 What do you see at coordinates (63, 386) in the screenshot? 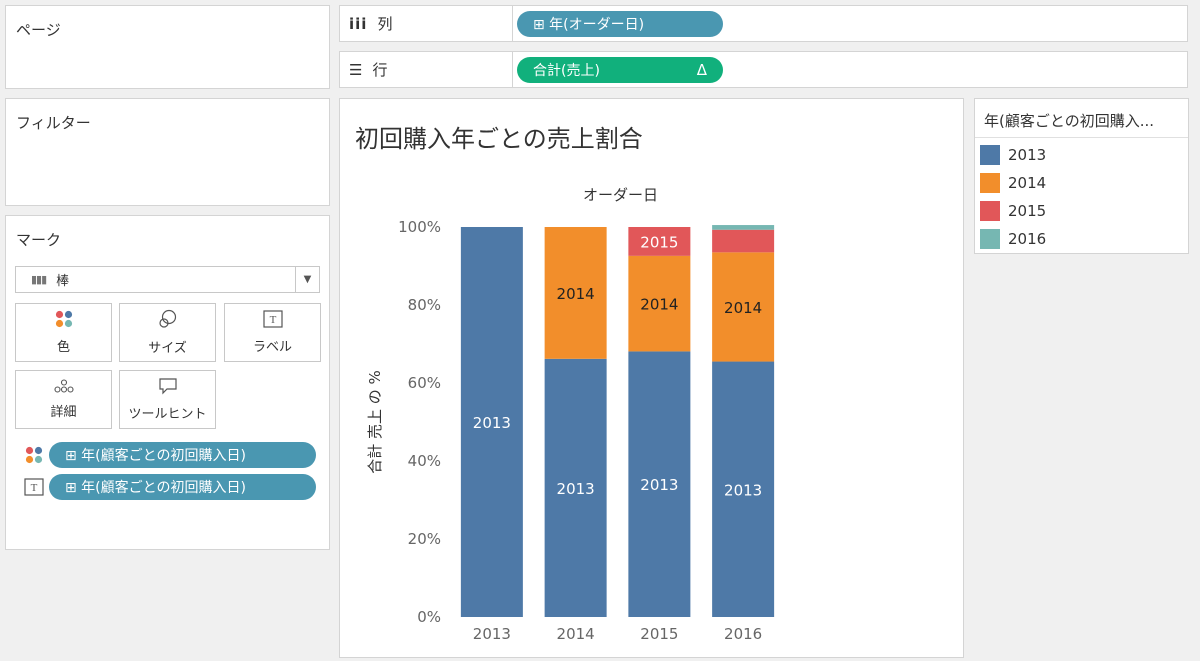
I see `detail-dots-icon` at bounding box center [63, 386].